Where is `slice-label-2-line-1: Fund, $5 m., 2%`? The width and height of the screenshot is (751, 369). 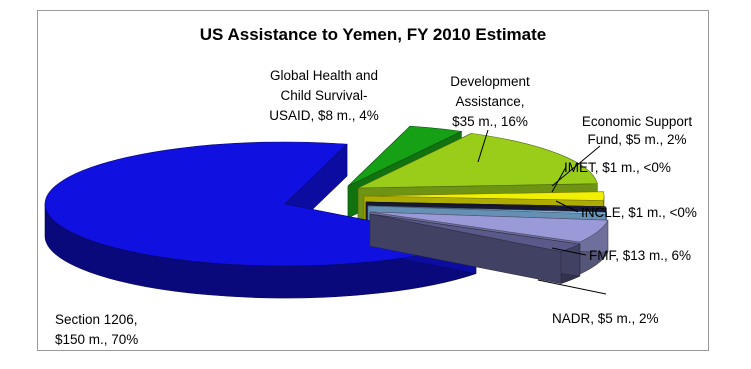
slice-label-2-line-1: Fund, $5 m., 2% is located at coordinates (636, 139).